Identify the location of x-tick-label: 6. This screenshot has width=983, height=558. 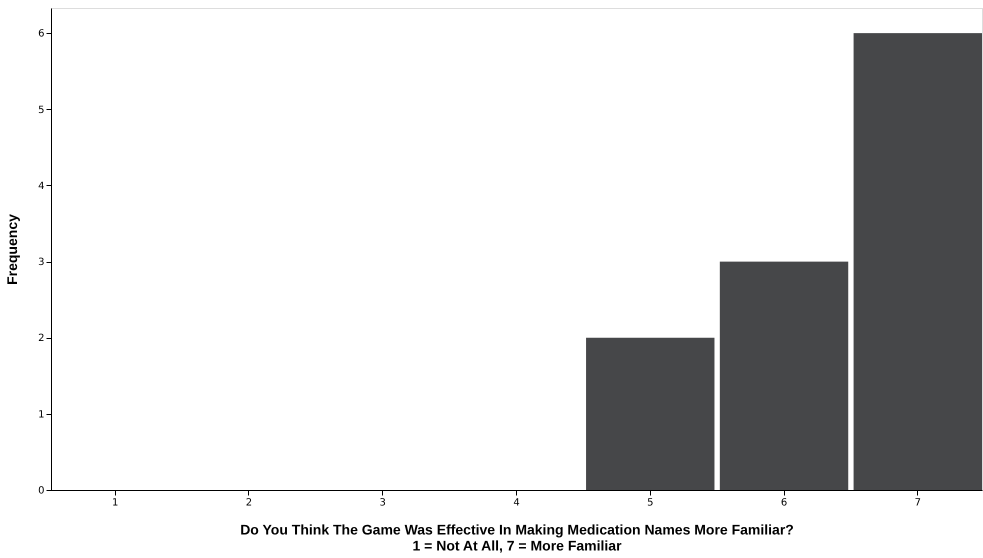
(784, 503).